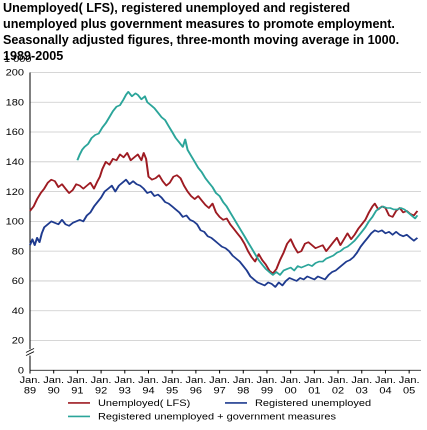 The height and width of the screenshot is (430, 427). I want to click on x-tick-label: 91, so click(77, 391).